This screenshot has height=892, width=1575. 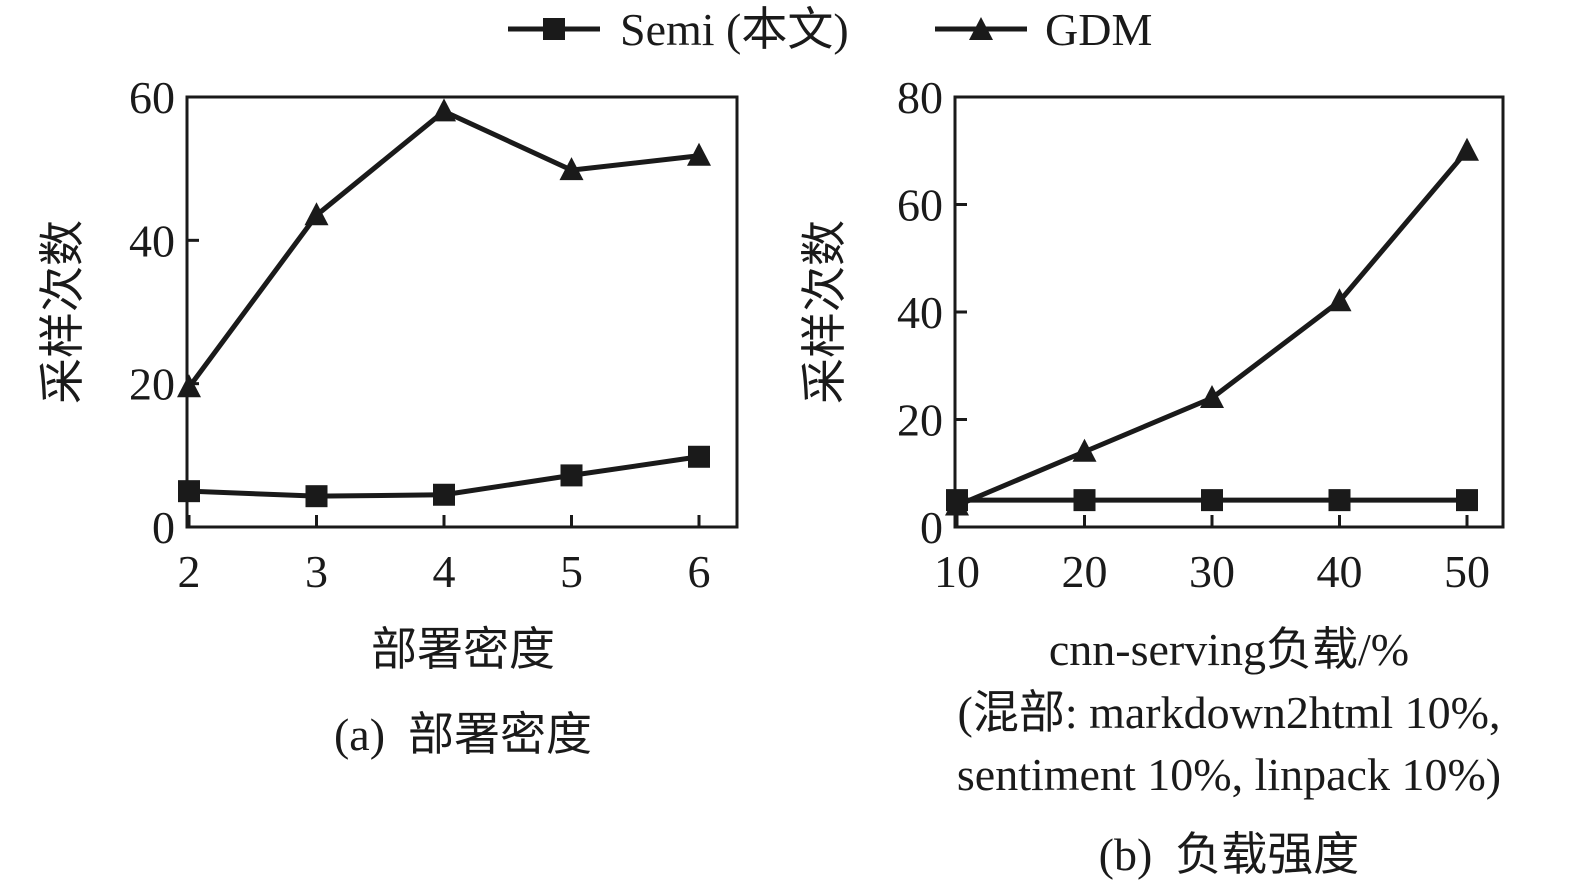 What do you see at coordinates (152, 97) in the screenshot?
I see `chart-a-y-tick-label: 60` at bounding box center [152, 97].